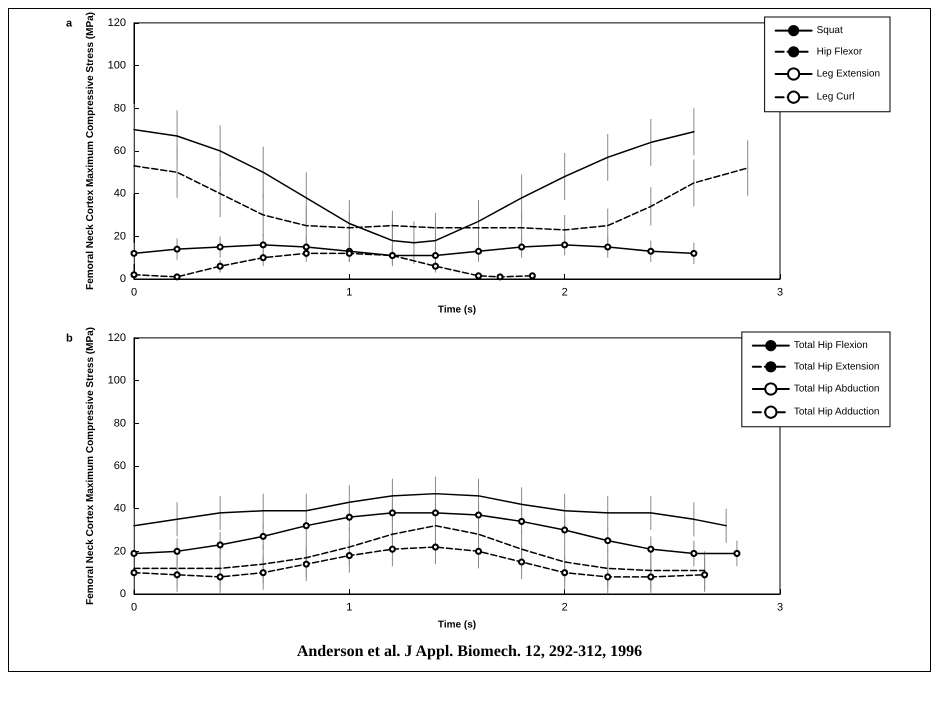  What do you see at coordinates (69, 338) in the screenshot?
I see `chart-title: b` at bounding box center [69, 338].